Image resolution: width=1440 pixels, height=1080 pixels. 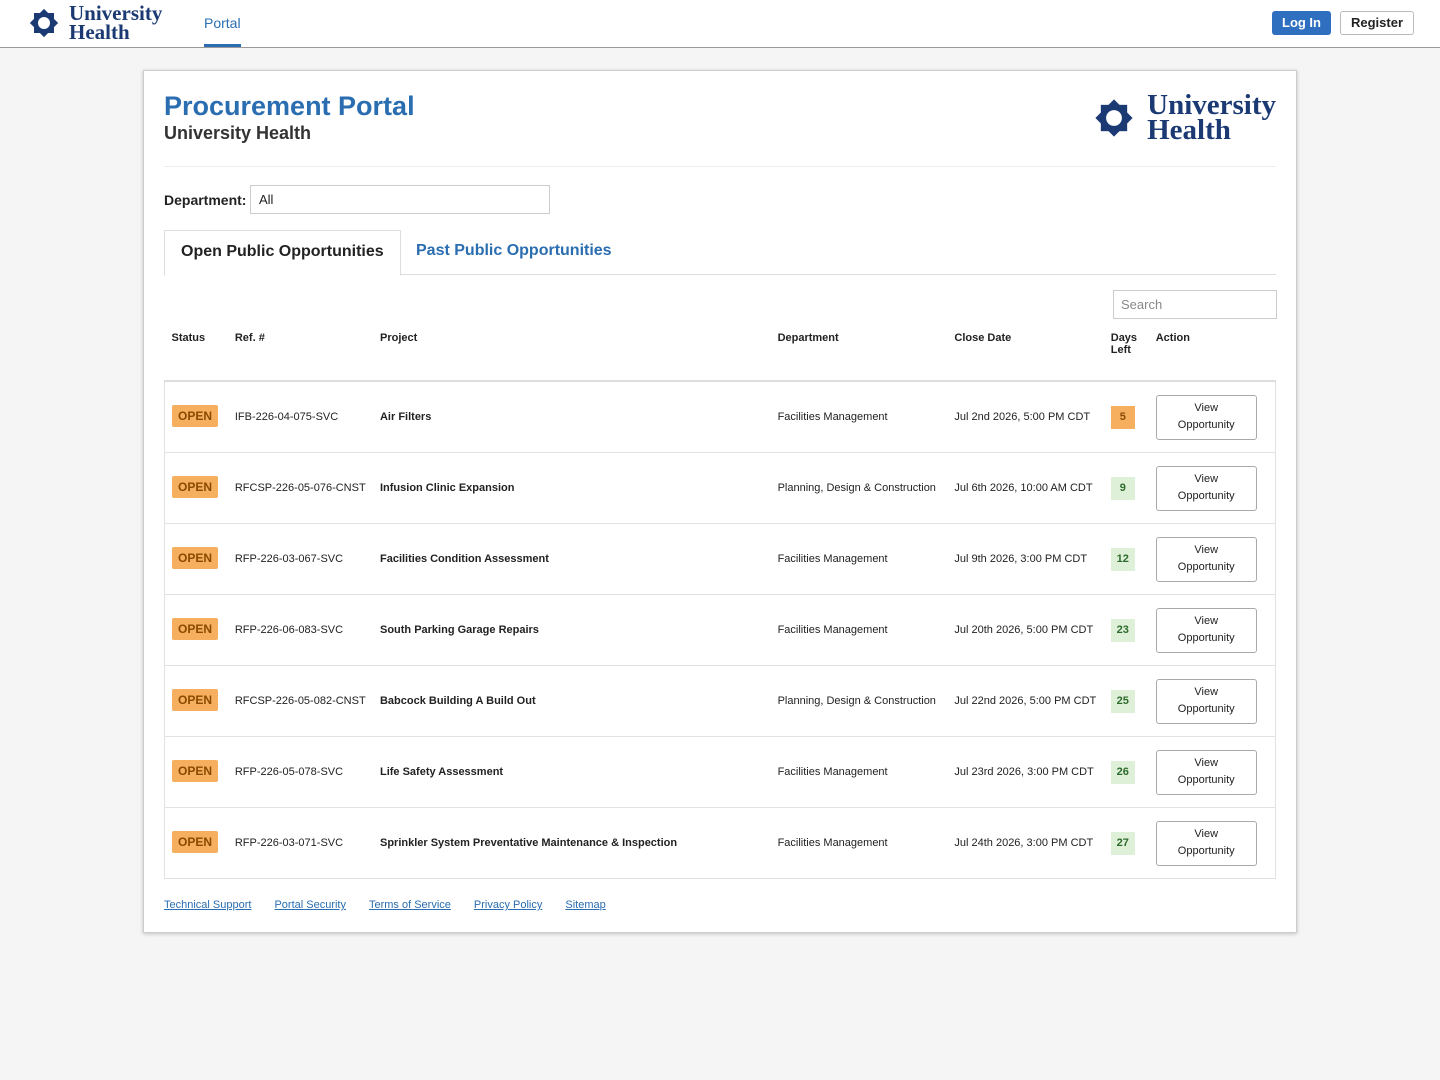 I want to click on cell: RFP-226-03-067-SVC, so click(x=300, y=559).